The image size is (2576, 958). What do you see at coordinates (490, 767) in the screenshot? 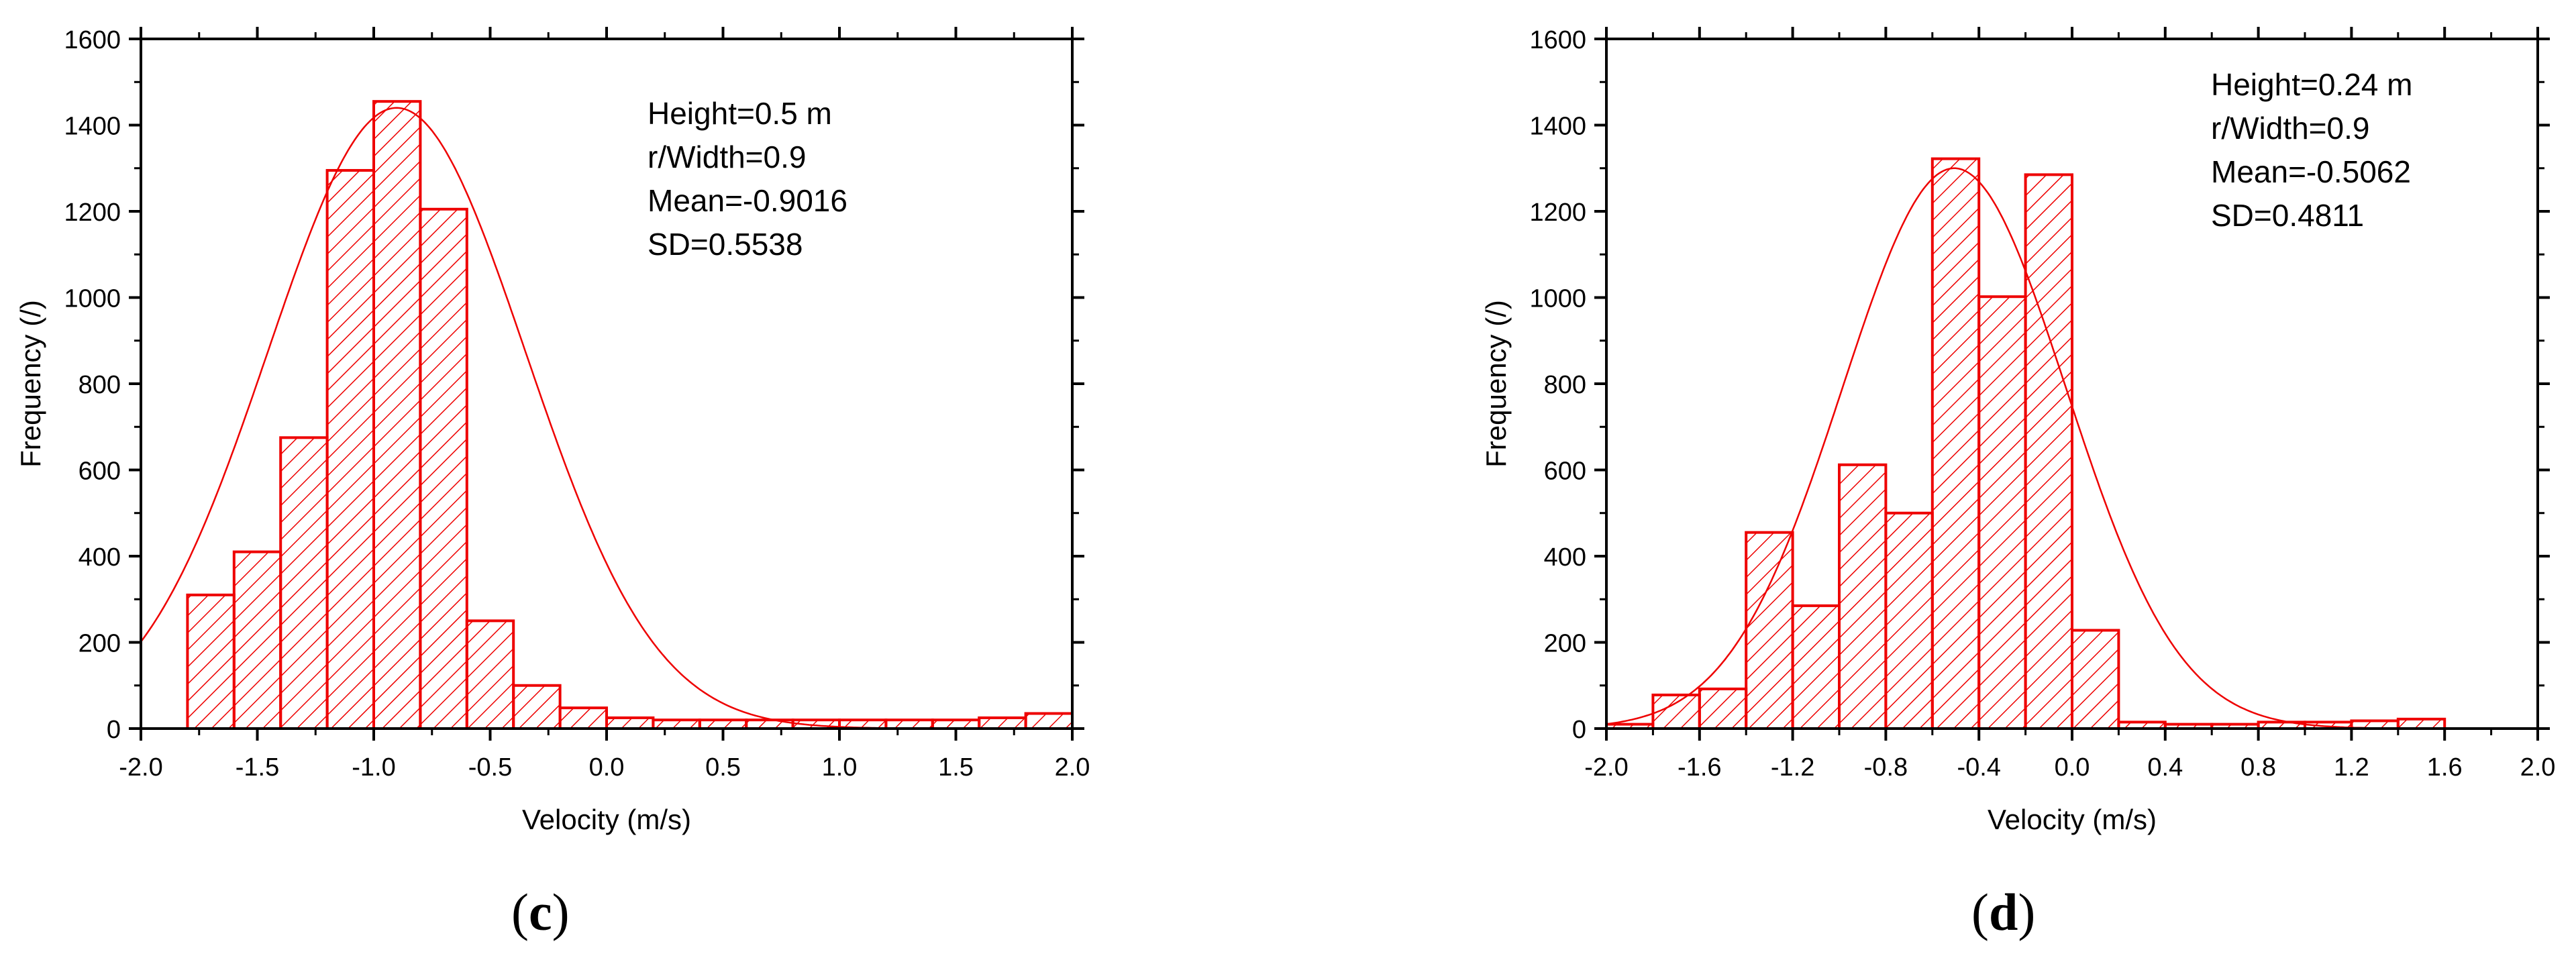
I see `x-tick-label: -0.5` at bounding box center [490, 767].